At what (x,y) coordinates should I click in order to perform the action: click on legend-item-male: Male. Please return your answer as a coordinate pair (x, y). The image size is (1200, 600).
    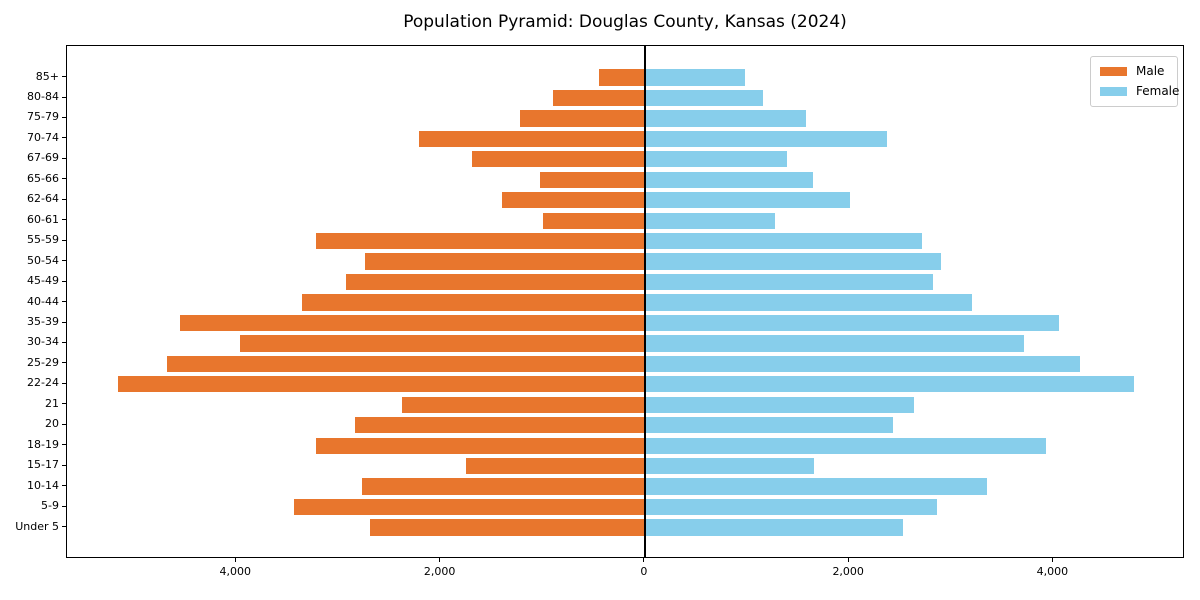
    Looking at the image, I should click on (1134, 71).